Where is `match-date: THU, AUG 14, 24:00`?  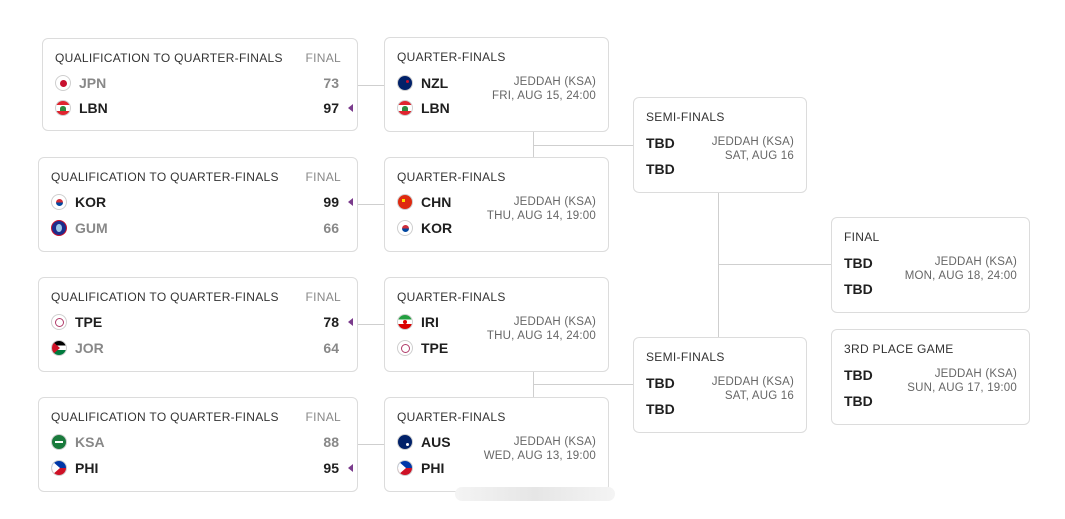
match-date: THU, AUG 14, 24:00 is located at coordinates (541, 336).